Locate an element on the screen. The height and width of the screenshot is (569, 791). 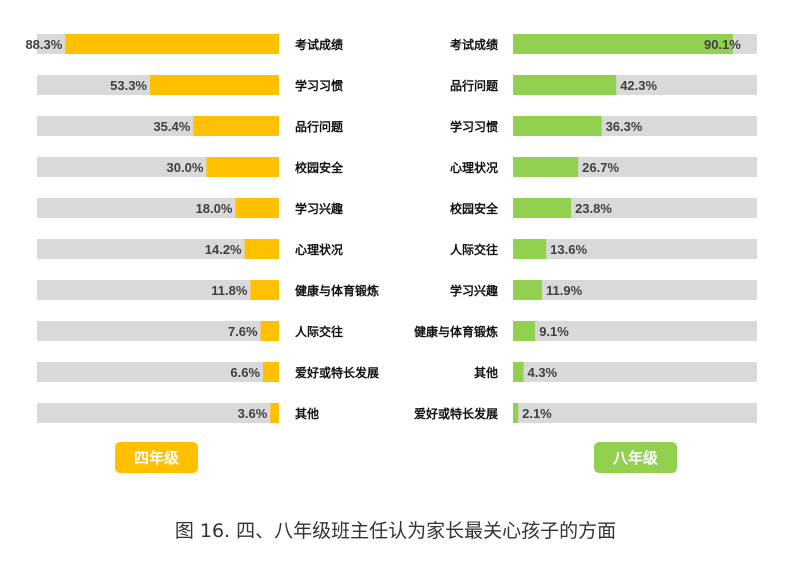
value-label: 4.3% is located at coordinates (542, 372).